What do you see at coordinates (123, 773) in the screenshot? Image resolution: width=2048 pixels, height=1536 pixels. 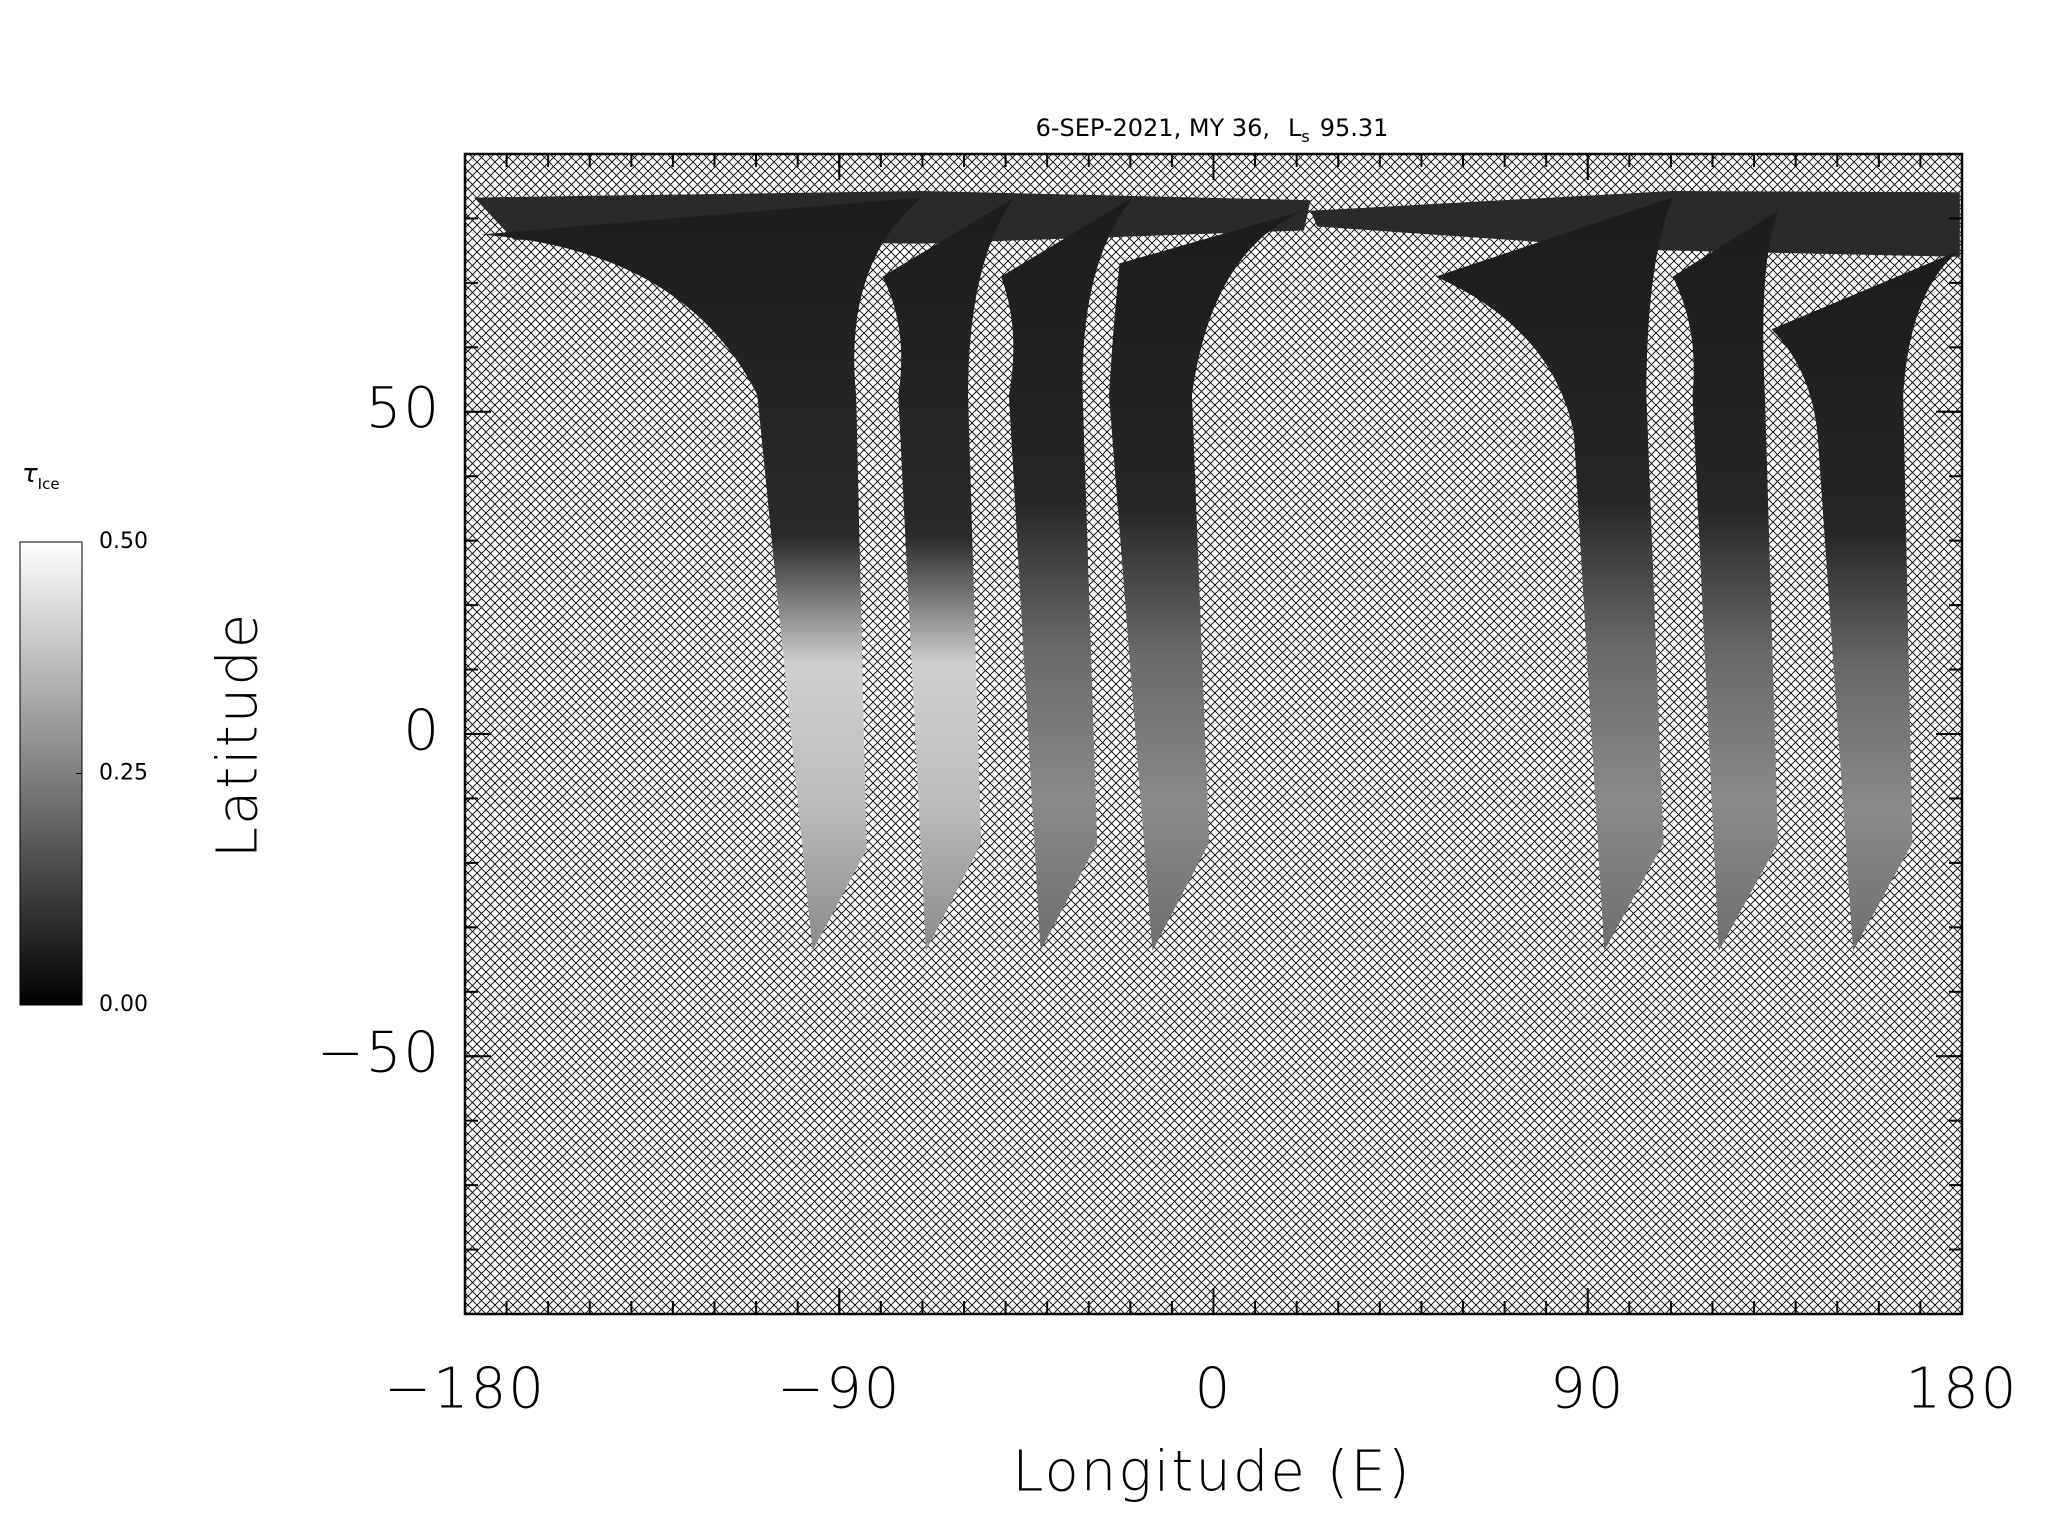 I see `colorbar-tick-label: 0.25` at bounding box center [123, 773].